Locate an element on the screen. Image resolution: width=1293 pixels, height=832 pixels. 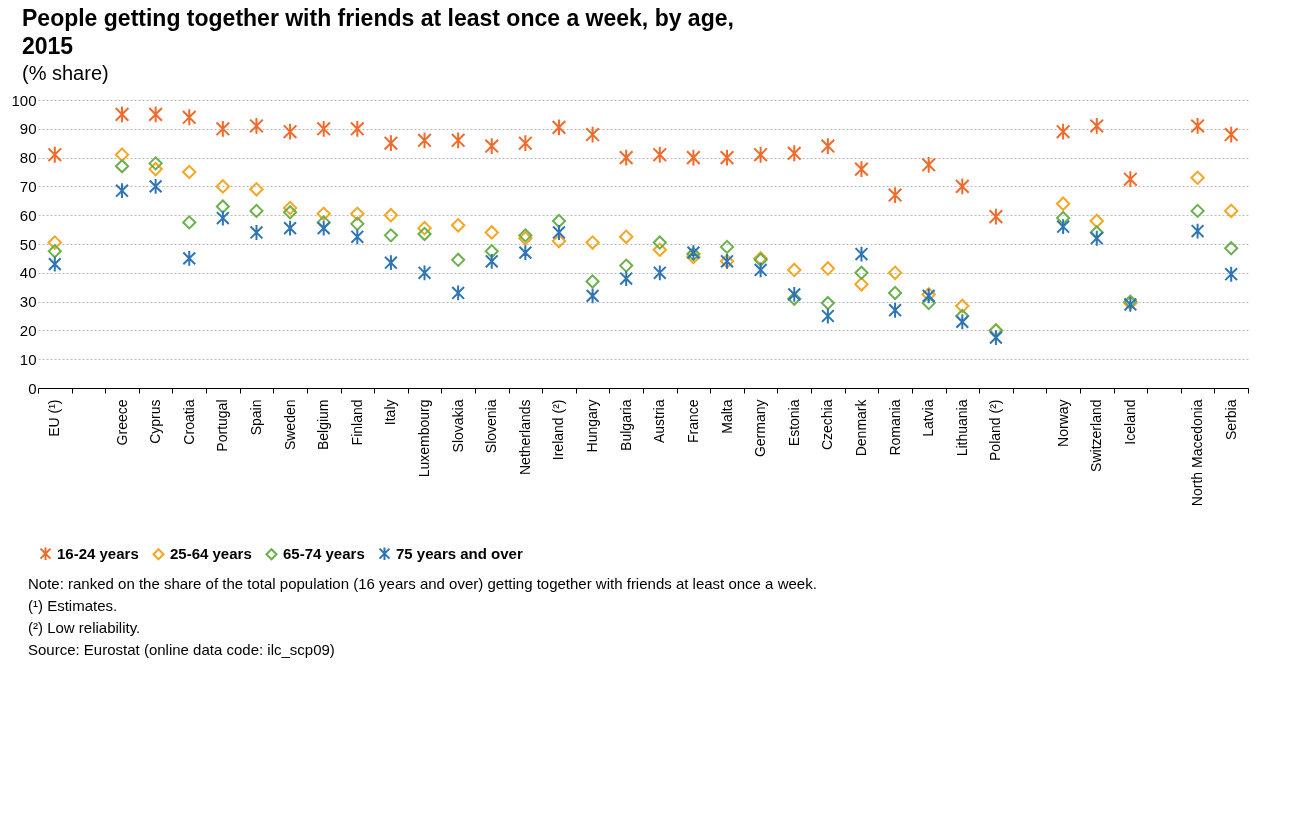
x-tick-label: Ireland (²) is located at coordinates (558, 430).